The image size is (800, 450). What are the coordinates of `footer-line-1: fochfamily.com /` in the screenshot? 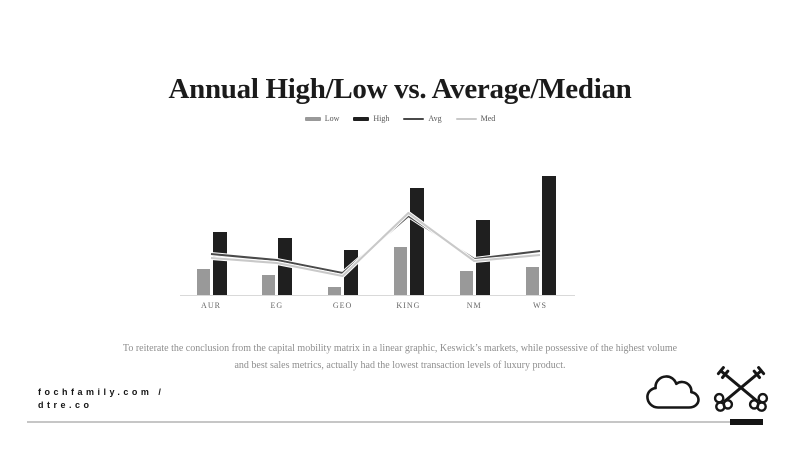 It's located at (101, 392).